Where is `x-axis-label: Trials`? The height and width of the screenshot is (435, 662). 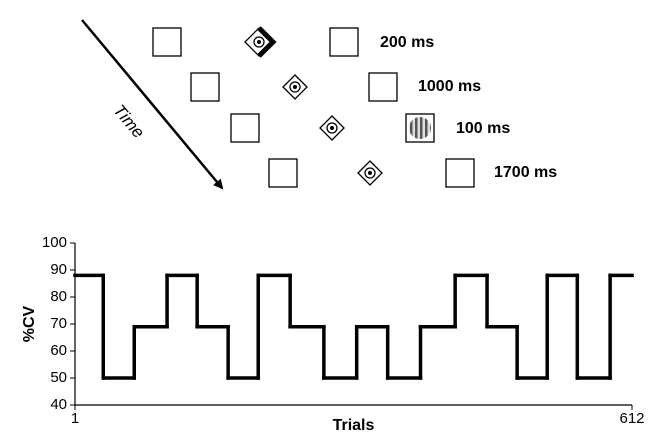 x-axis-label: Trials is located at coordinates (354, 425).